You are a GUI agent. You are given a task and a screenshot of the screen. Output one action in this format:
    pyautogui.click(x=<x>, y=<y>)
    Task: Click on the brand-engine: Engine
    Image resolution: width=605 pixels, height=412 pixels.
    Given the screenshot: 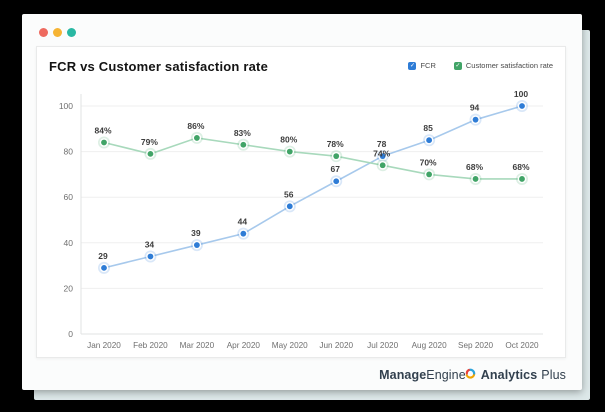 What is the action you would take?
    pyautogui.click(x=446, y=375)
    